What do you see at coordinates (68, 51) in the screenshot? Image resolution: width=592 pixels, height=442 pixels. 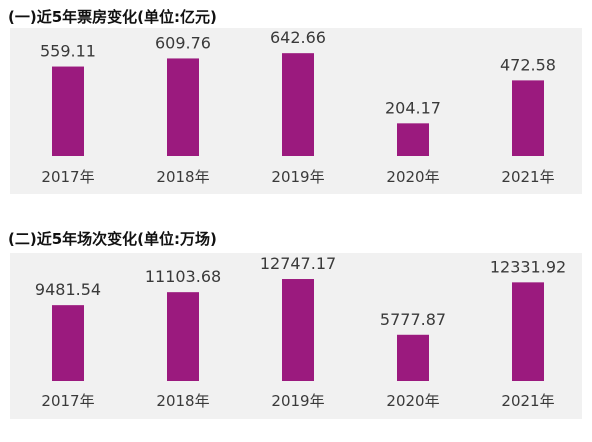 I see `data-label: 559.11` at bounding box center [68, 51].